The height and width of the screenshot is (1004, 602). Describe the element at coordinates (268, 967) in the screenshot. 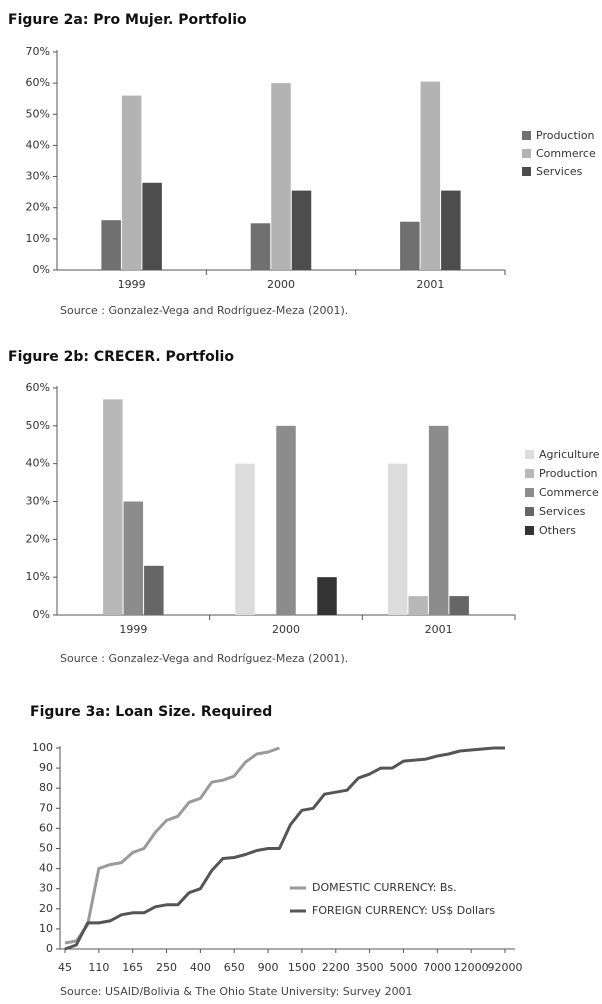

I see `x-tick-label: 900` at that location.